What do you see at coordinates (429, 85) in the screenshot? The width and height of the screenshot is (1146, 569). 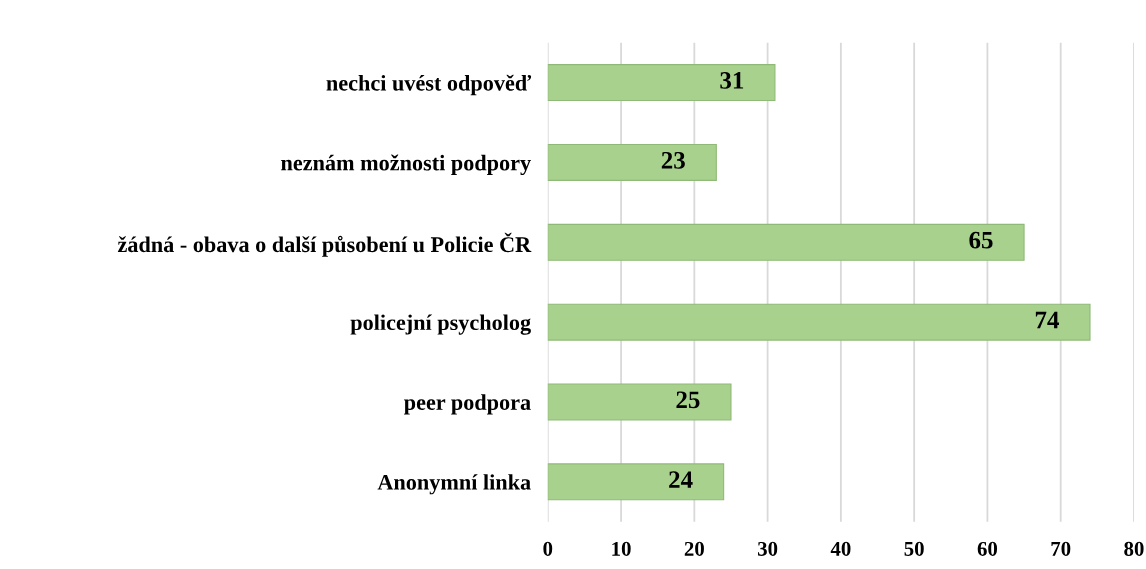 I see `y-tick-label: nechci uvést odpověď` at bounding box center [429, 85].